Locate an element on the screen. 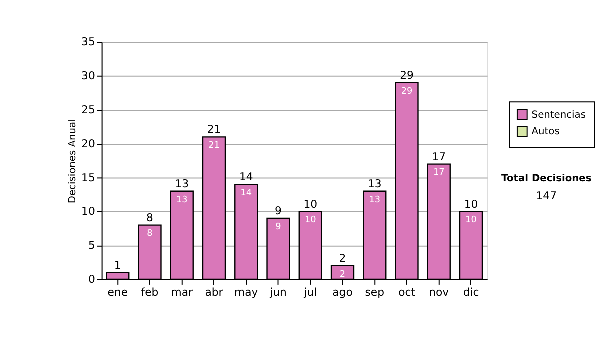 This screenshot has height=340, width=600. x-tick-label: oct is located at coordinates (407, 292).